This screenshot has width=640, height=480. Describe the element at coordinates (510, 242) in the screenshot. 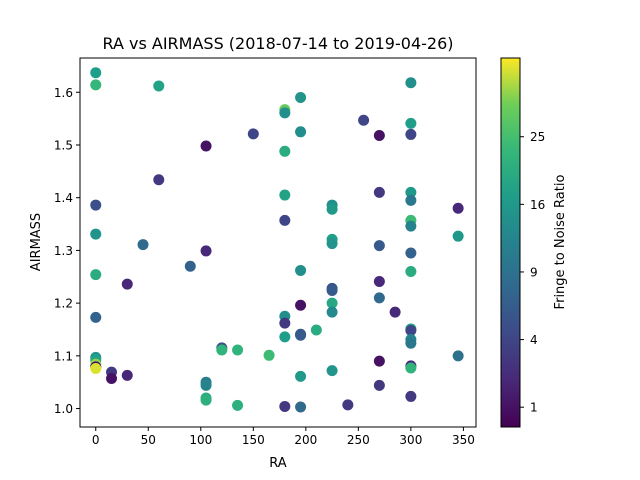

I see `colorbar` at that location.